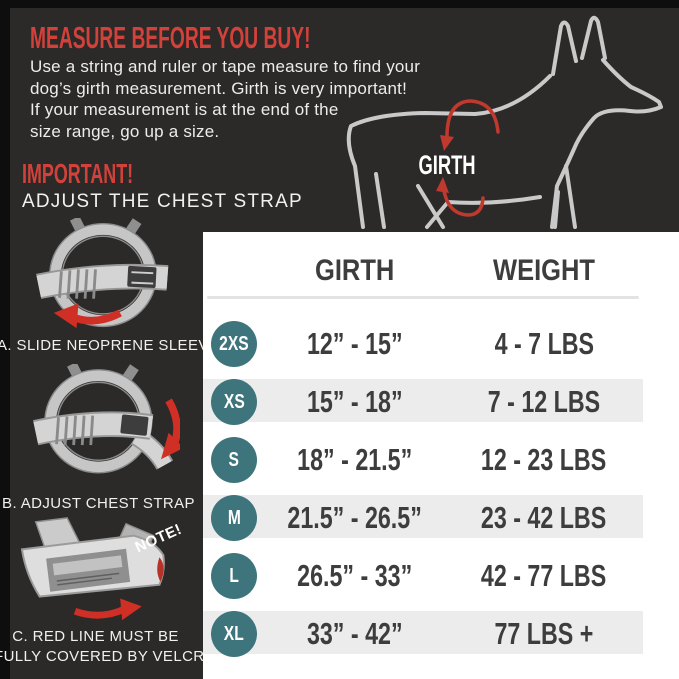 The image size is (679, 679). Describe the element at coordinates (544, 459) in the screenshot. I see `weight-cell: 12 - 23 LBS` at that location.